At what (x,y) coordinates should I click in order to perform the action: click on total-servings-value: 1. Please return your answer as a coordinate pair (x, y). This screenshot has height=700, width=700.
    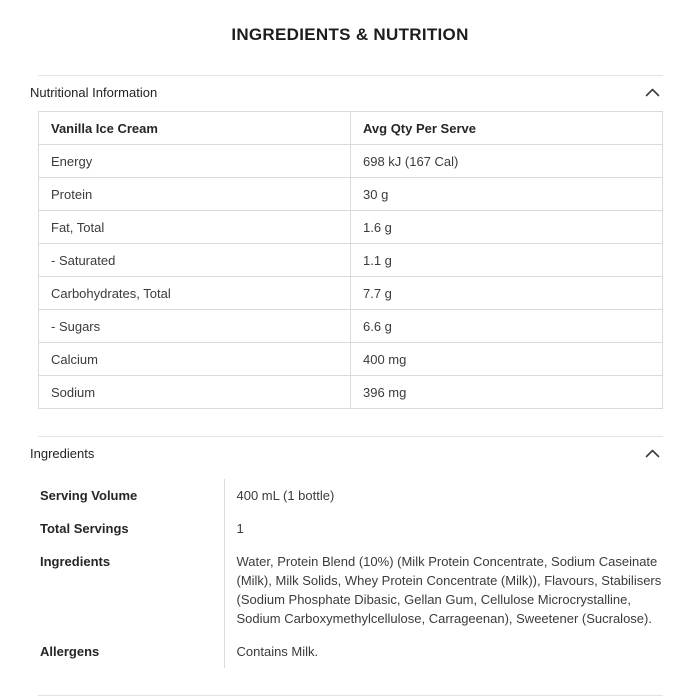
    Looking at the image, I should click on (443, 528).